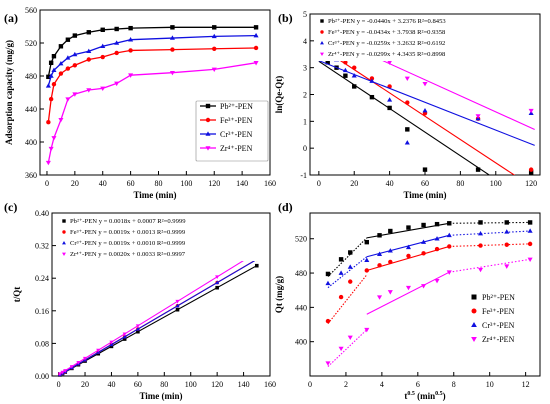 The height and width of the screenshot is (404, 550). Describe the element at coordinates (319, 183) in the screenshot. I see `p1-x-tick-label: 0` at that location.